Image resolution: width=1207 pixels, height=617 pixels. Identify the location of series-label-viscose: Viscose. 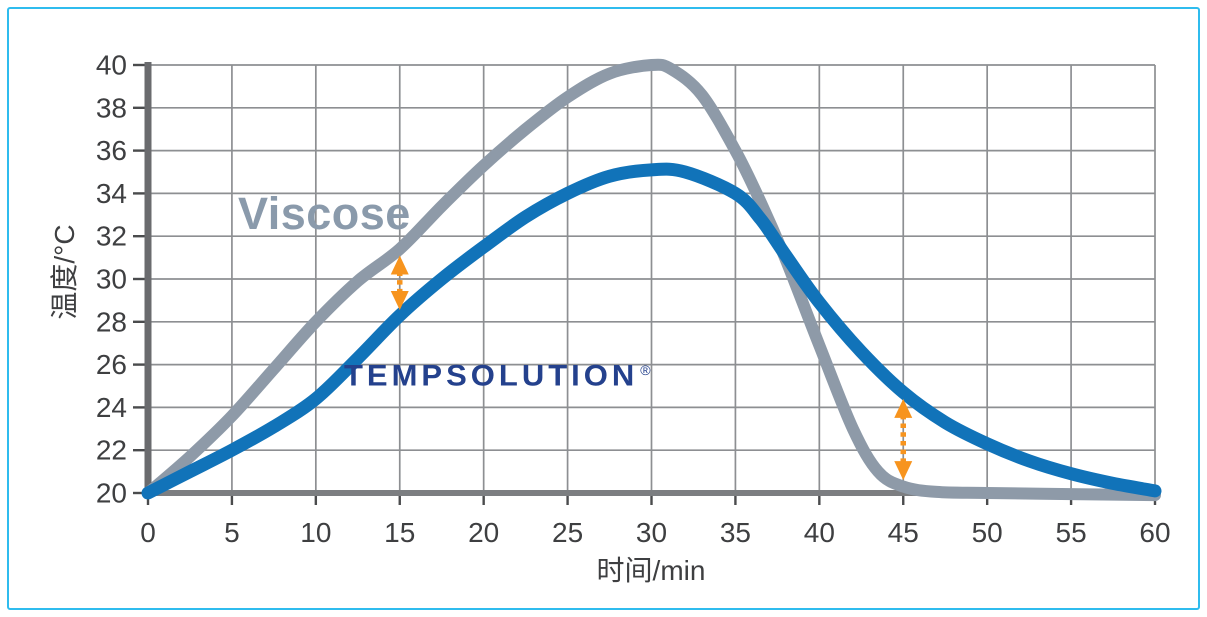
(324, 213).